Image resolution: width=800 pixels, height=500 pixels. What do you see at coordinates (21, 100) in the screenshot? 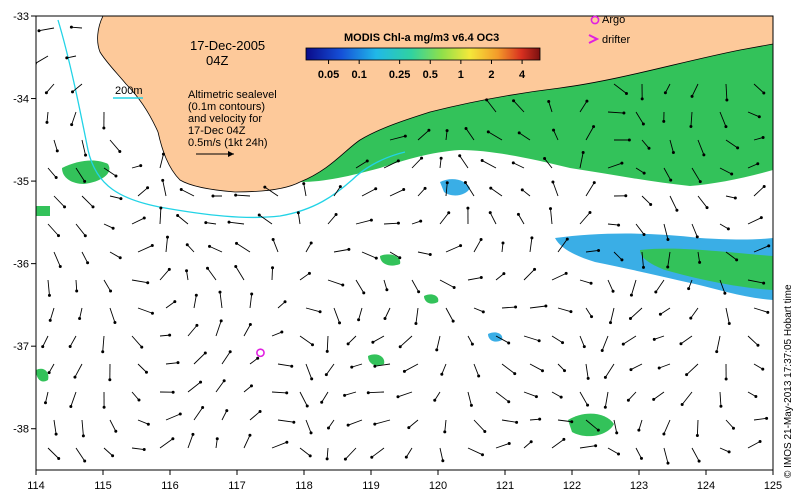
I see `y-tick-label: -34` at bounding box center [21, 100].